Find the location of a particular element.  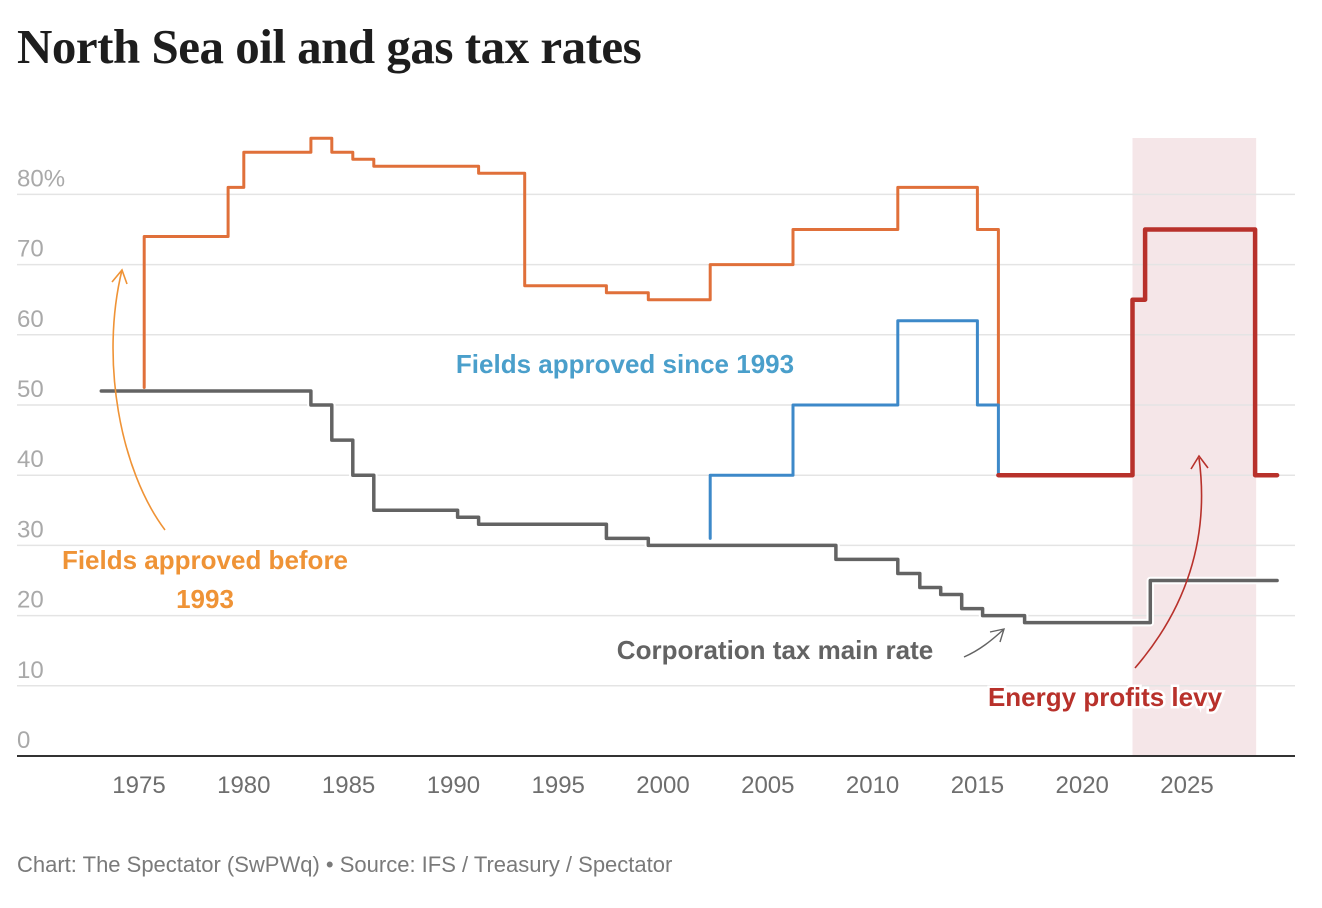

y-tick-label: 0 is located at coordinates (23, 740).